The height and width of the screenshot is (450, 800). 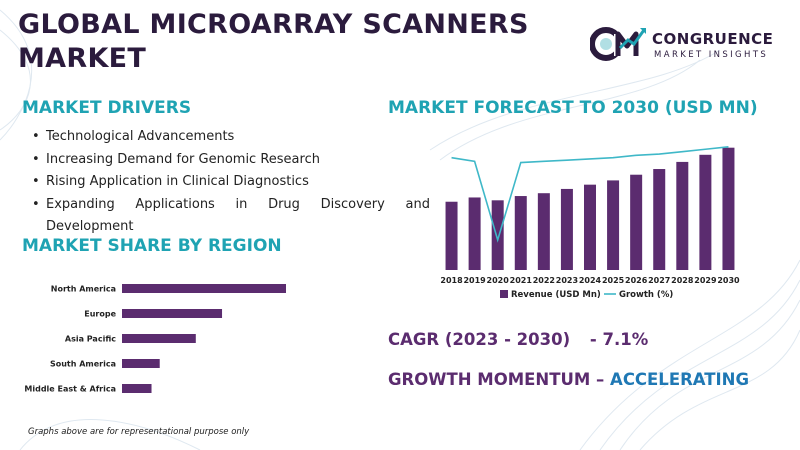 What do you see at coordinates (590, 280) in the screenshot?
I see `x-tick-label: 2024` at bounding box center [590, 280].